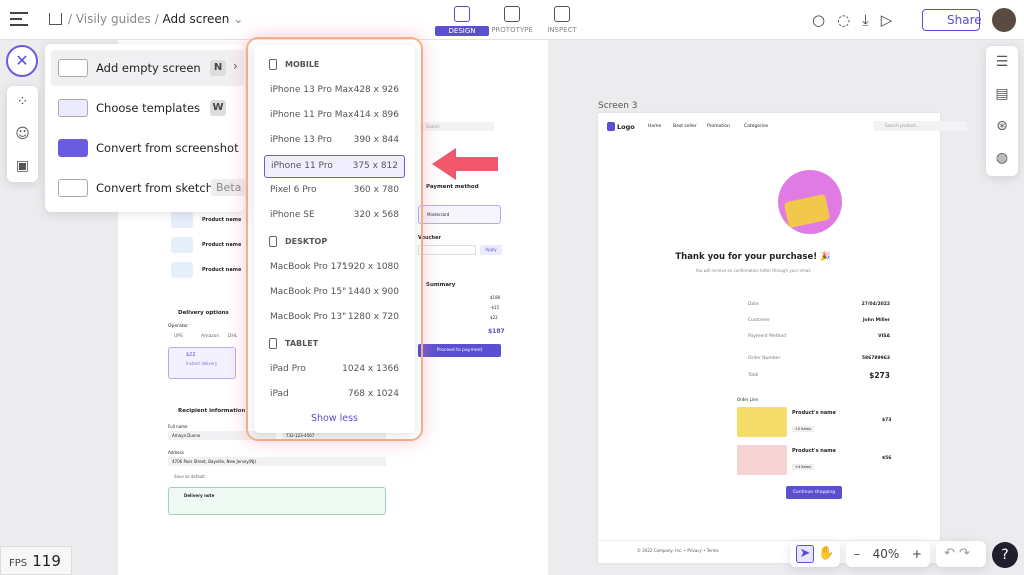 This screenshot has height=575, width=1024. What do you see at coordinates (229, 187) in the screenshot?
I see `badge: Beta` at bounding box center [229, 187].